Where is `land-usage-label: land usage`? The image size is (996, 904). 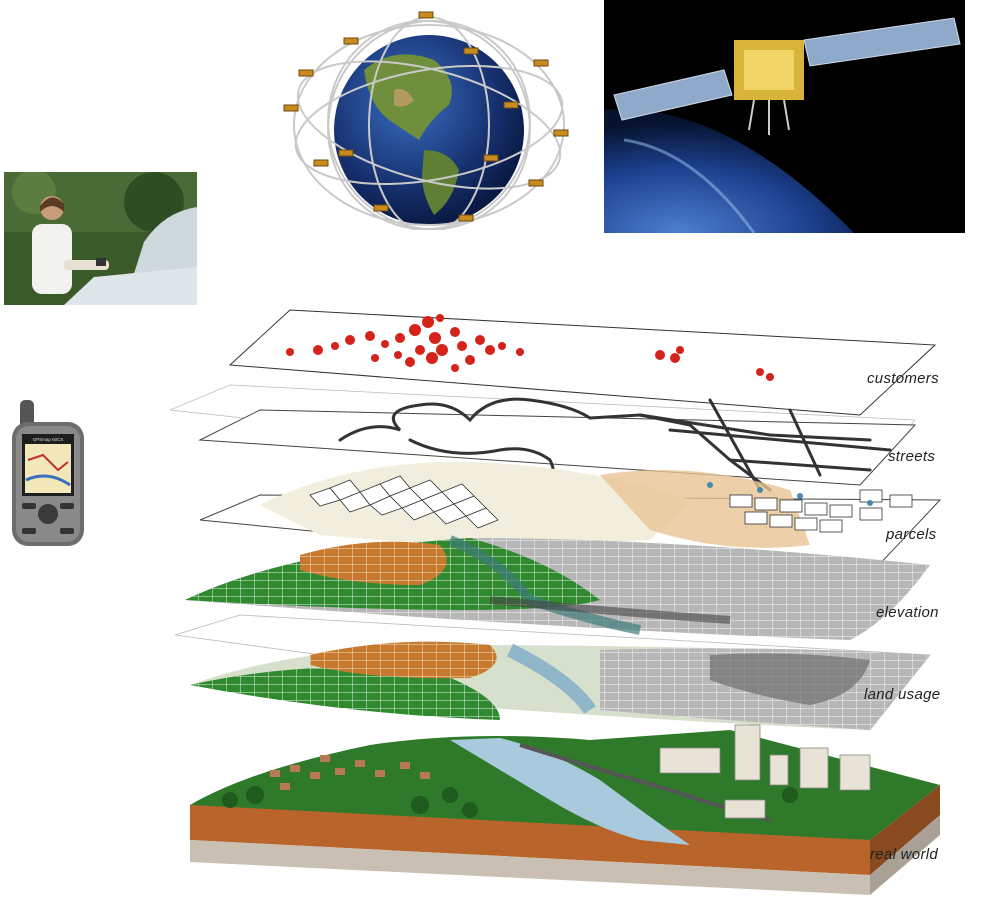
land-usage-label: land usage is located at coordinates (902, 694).